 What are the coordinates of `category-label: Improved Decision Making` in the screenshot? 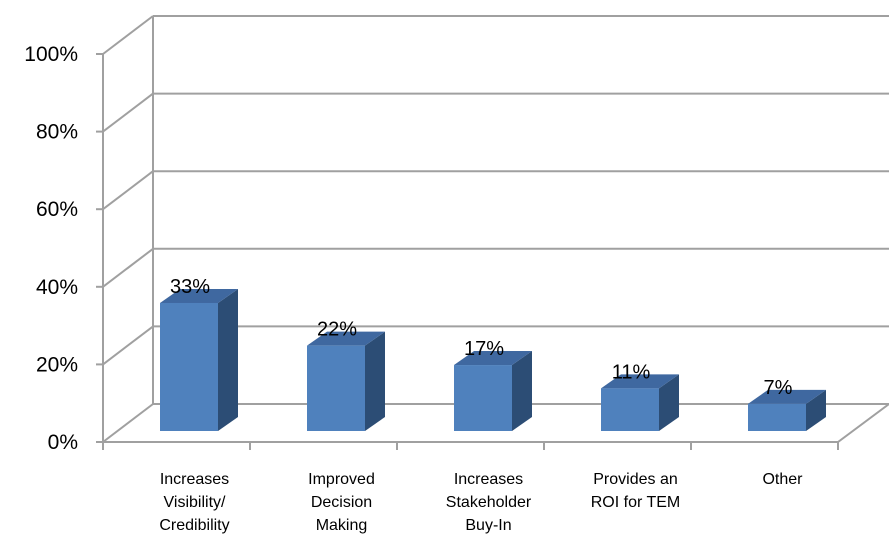 It's located at (341, 502).